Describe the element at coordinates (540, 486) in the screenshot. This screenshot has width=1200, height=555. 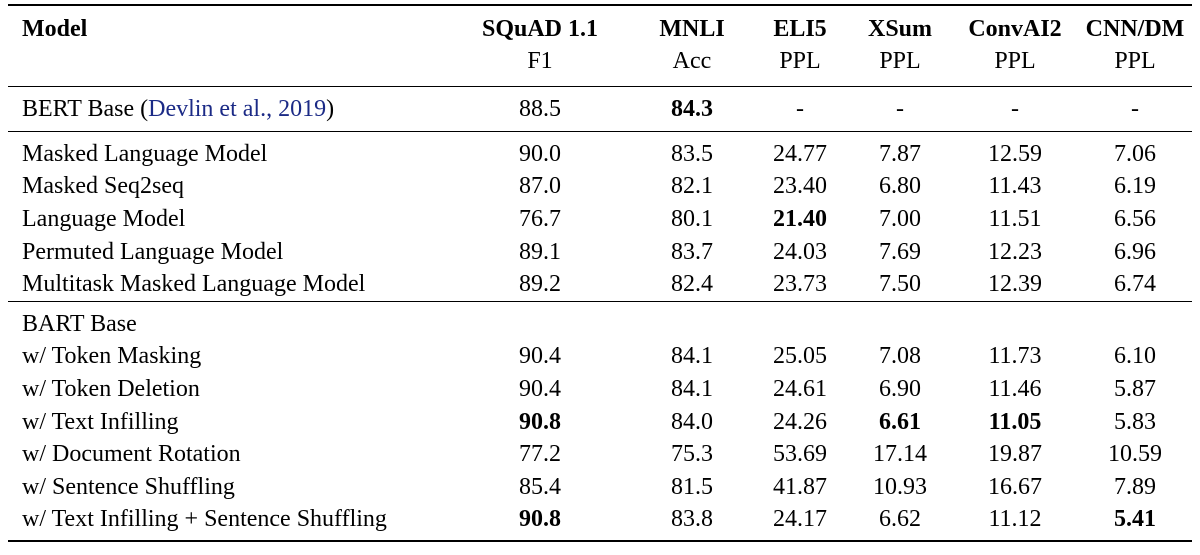
I see `cell-squad: 85.4` at that location.